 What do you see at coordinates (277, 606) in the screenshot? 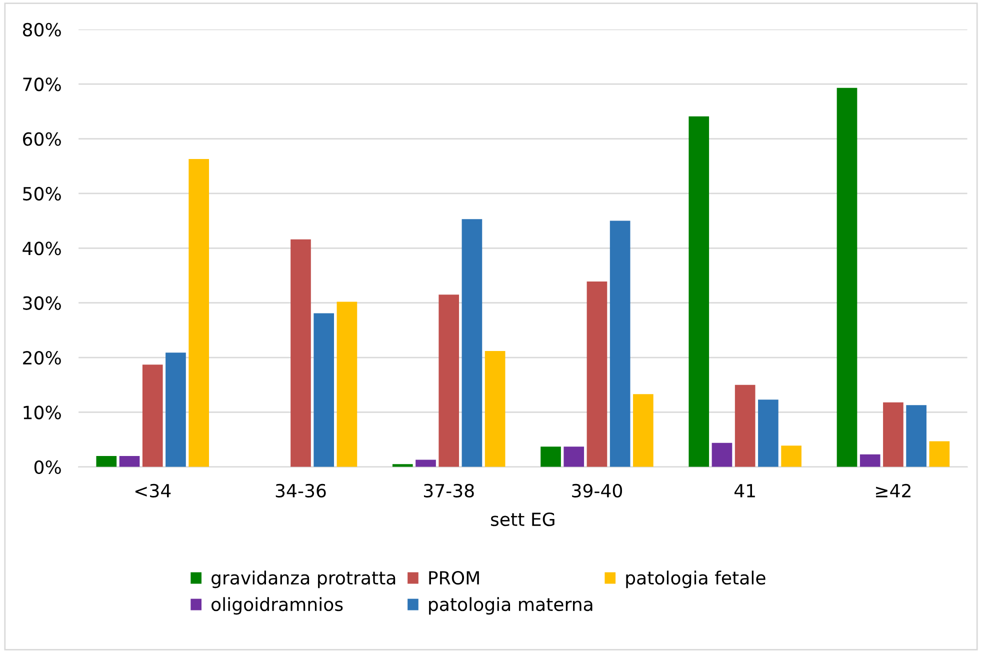
I see `legend-label: oligoidramnios` at bounding box center [277, 606].